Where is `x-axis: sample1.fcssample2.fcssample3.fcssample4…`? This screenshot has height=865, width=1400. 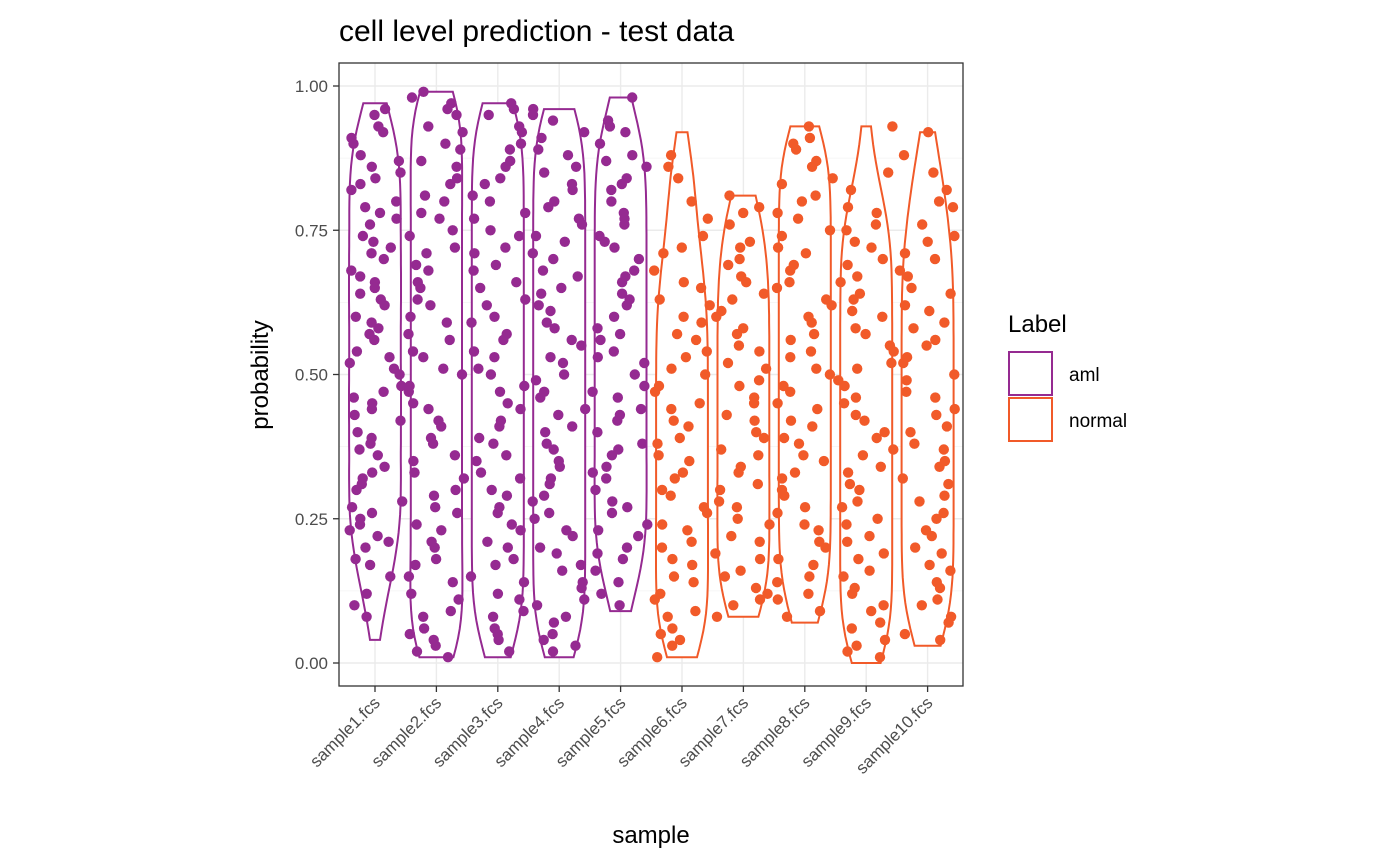 x-axis: sample1.fcssample2.fcssample3.fcssample4… is located at coordinates (621, 732).